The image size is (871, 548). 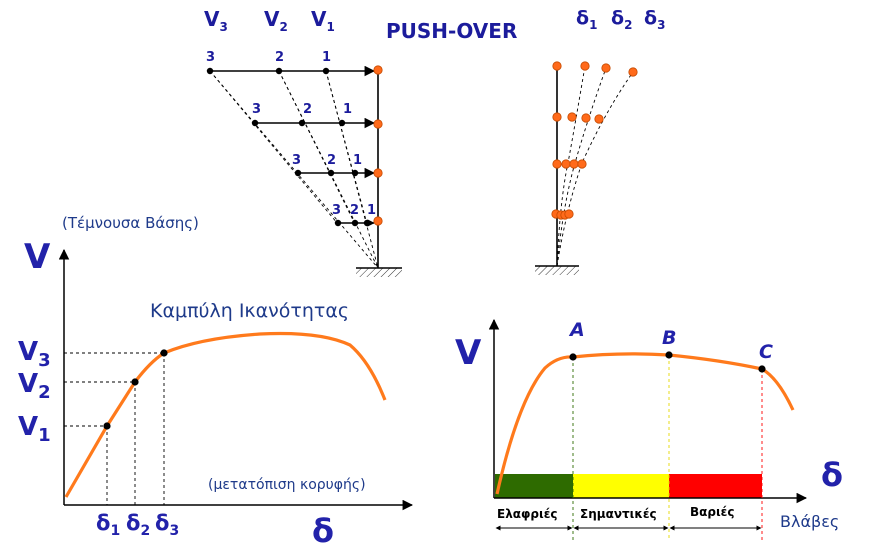 What do you see at coordinates (576, 330) in the screenshot?
I see `point-a-label: A` at bounding box center [576, 330].